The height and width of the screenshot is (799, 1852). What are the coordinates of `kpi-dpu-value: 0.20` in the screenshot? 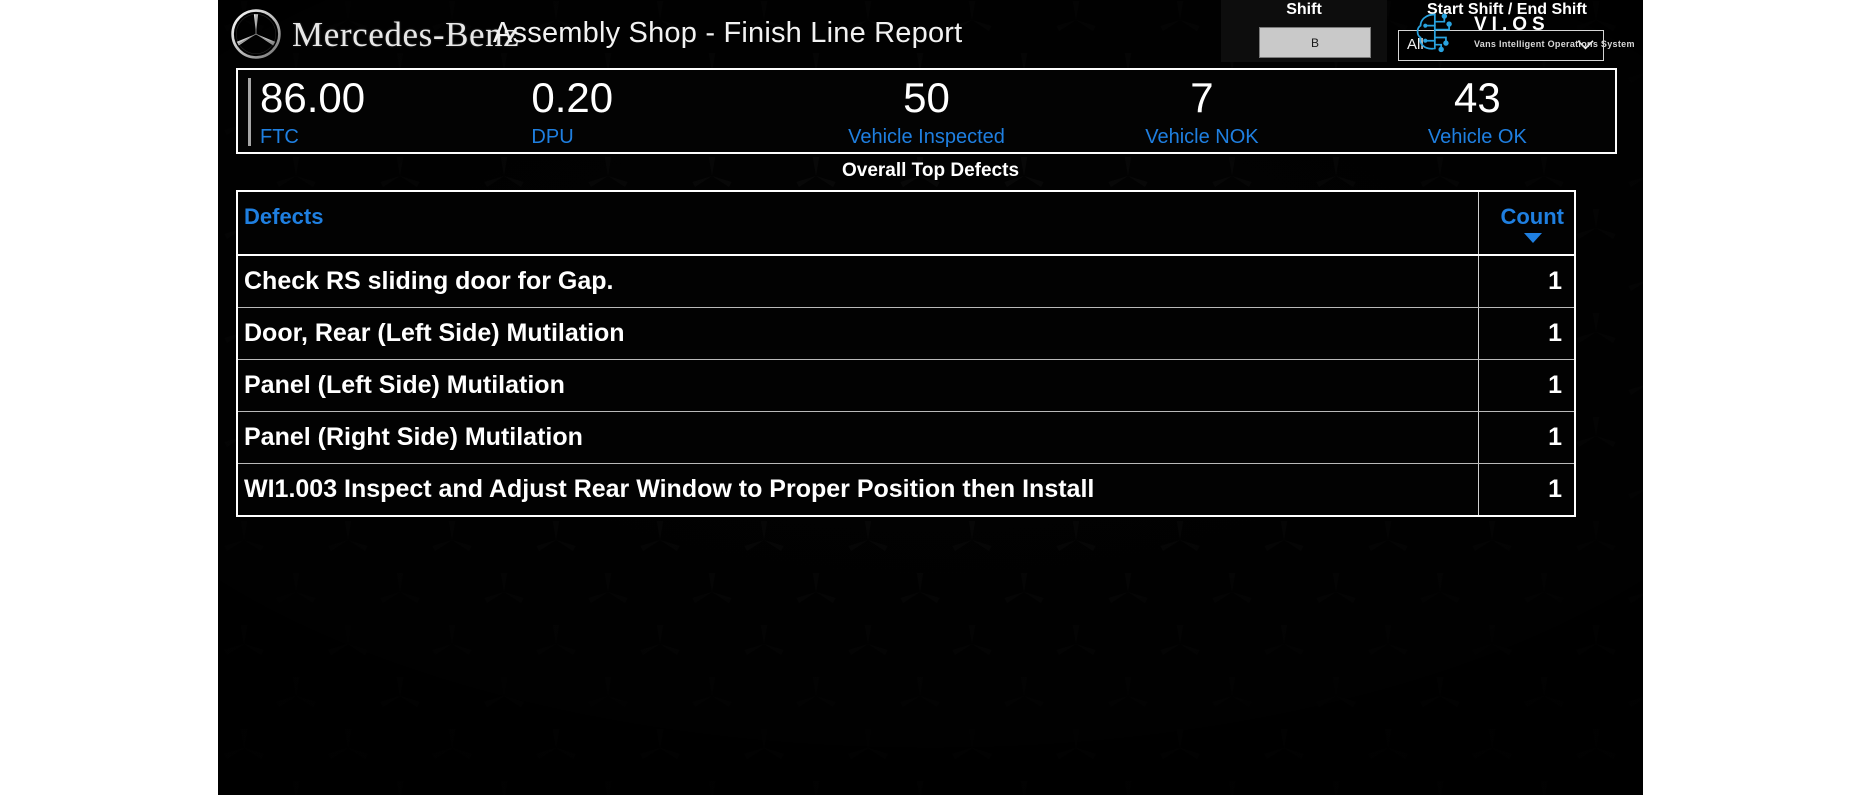 It's located at (572, 97).